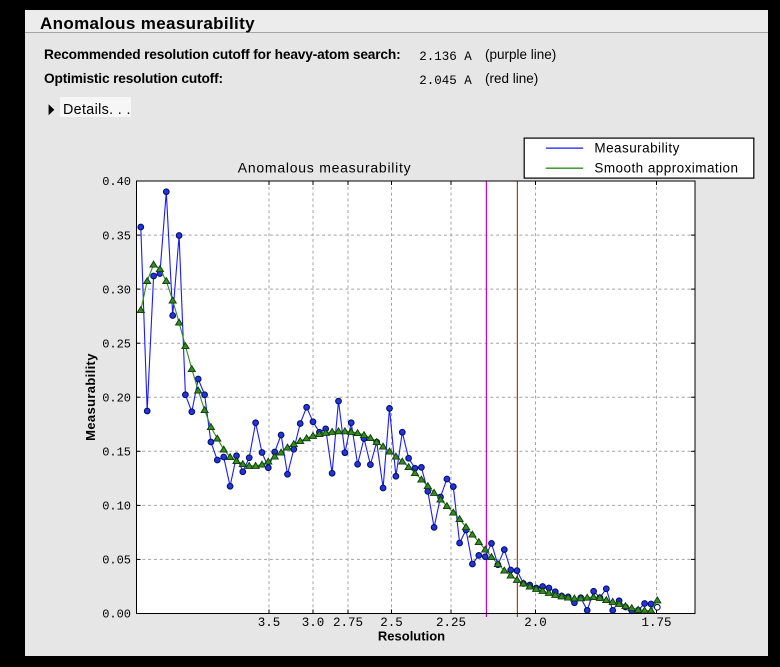  Describe the element at coordinates (116, 453) in the screenshot. I see `svg-text: 0.15` at that location.